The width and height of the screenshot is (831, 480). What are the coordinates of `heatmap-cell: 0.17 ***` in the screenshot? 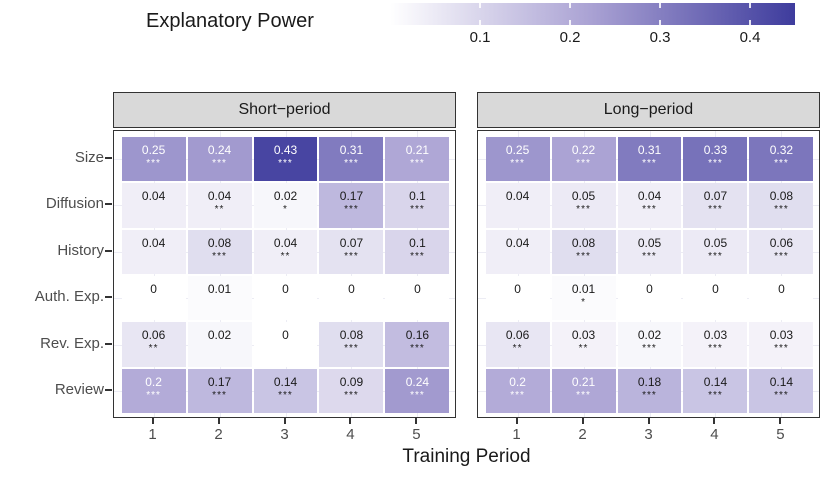 It's located at (219, 391).